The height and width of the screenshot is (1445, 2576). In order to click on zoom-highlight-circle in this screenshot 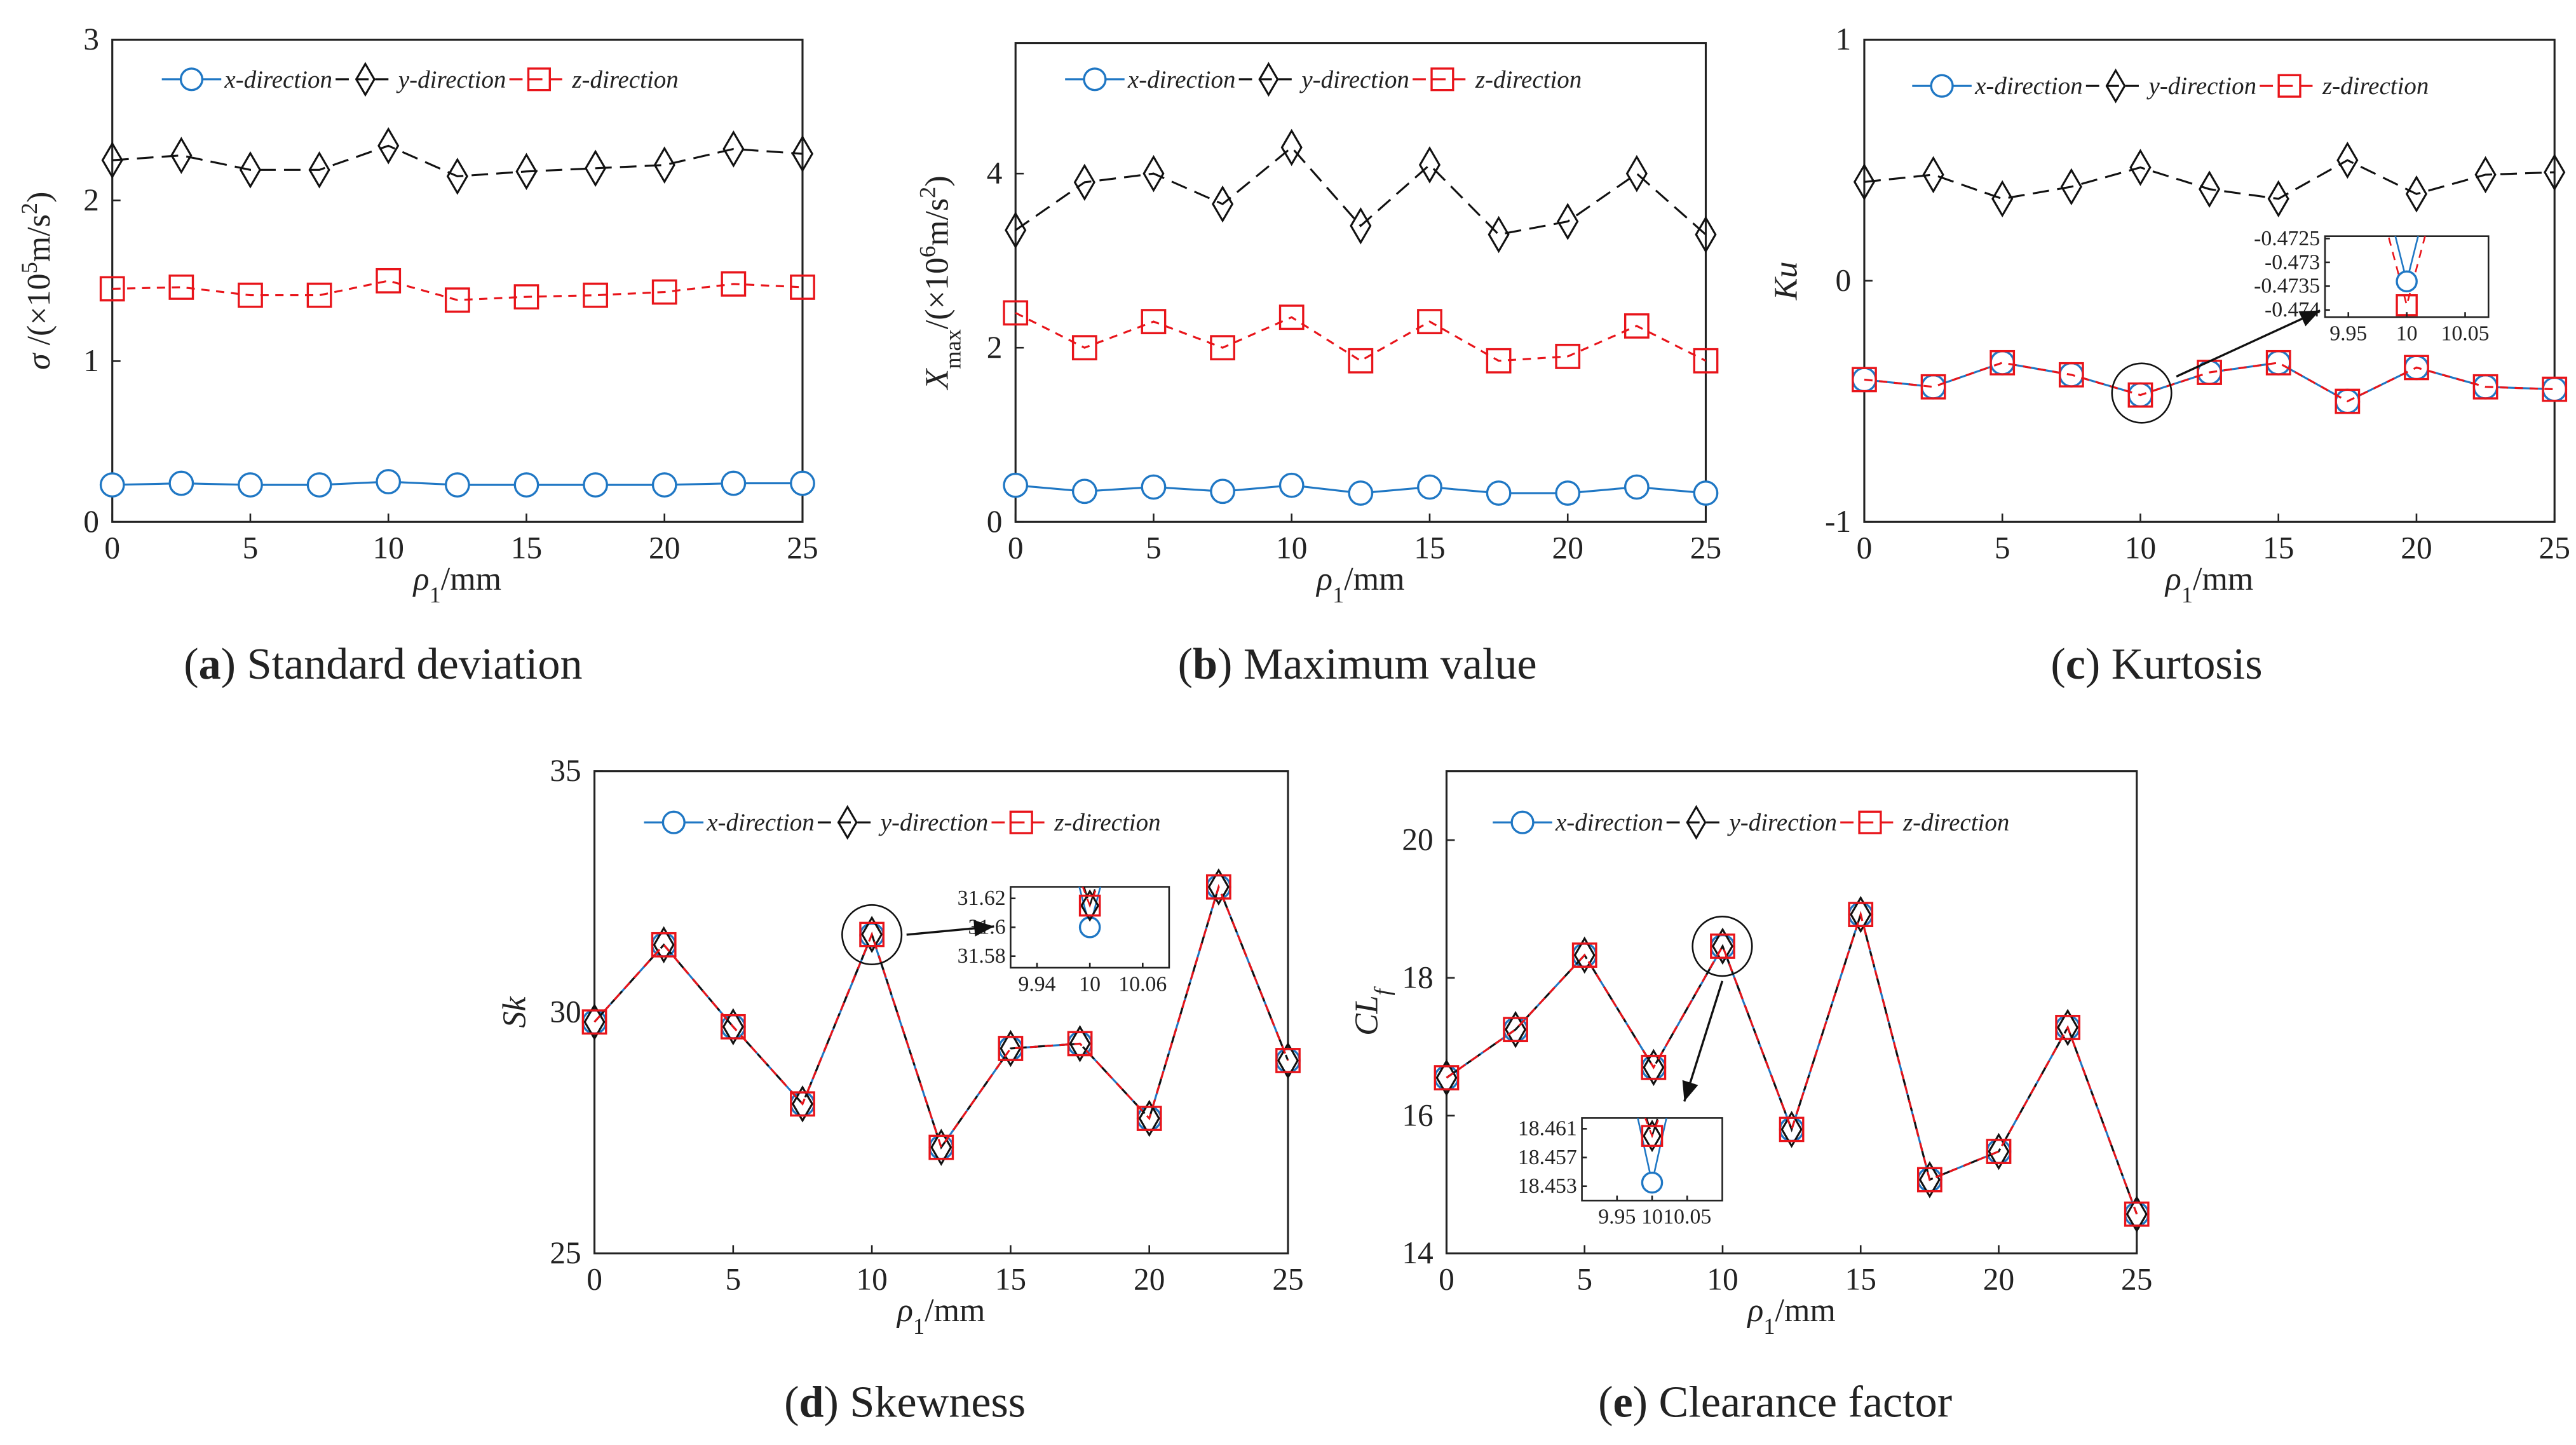, I will do `click(1722, 946)`.